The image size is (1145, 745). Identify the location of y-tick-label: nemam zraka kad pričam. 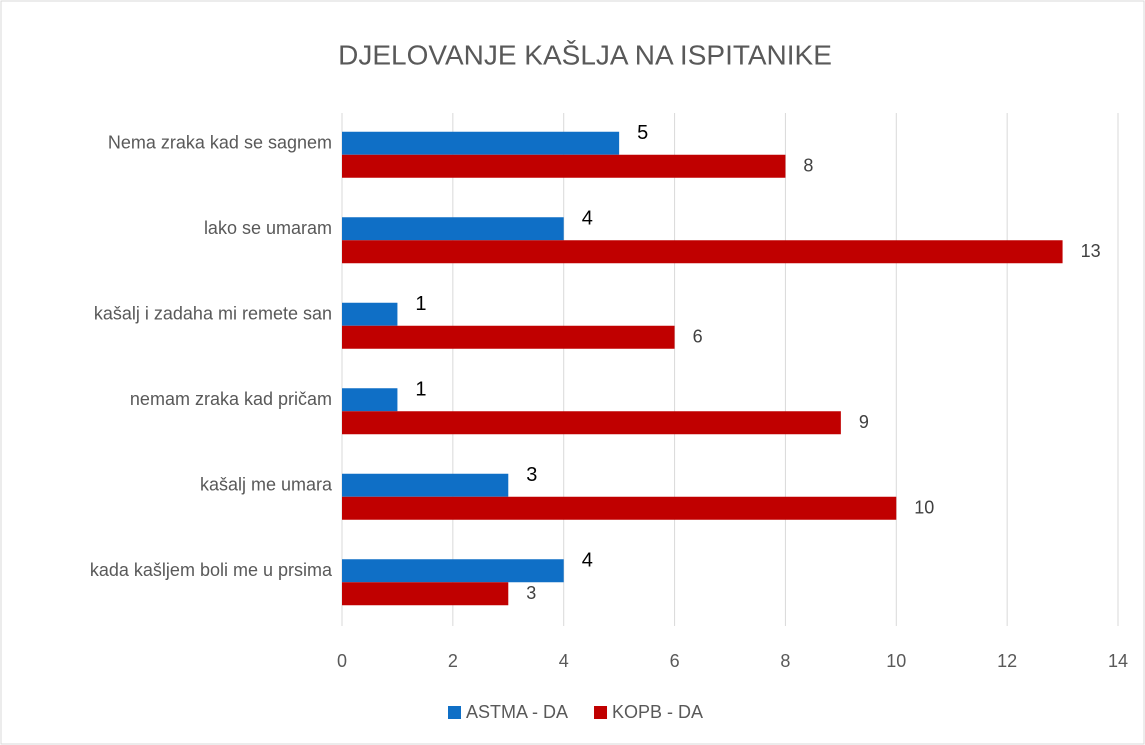
(231, 399).